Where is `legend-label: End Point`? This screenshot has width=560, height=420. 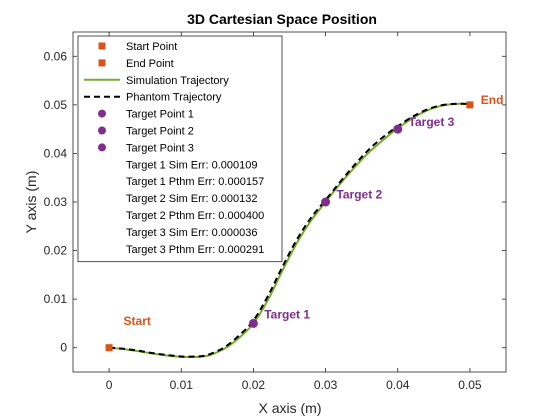
legend-label: End Point is located at coordinates (150, 64).